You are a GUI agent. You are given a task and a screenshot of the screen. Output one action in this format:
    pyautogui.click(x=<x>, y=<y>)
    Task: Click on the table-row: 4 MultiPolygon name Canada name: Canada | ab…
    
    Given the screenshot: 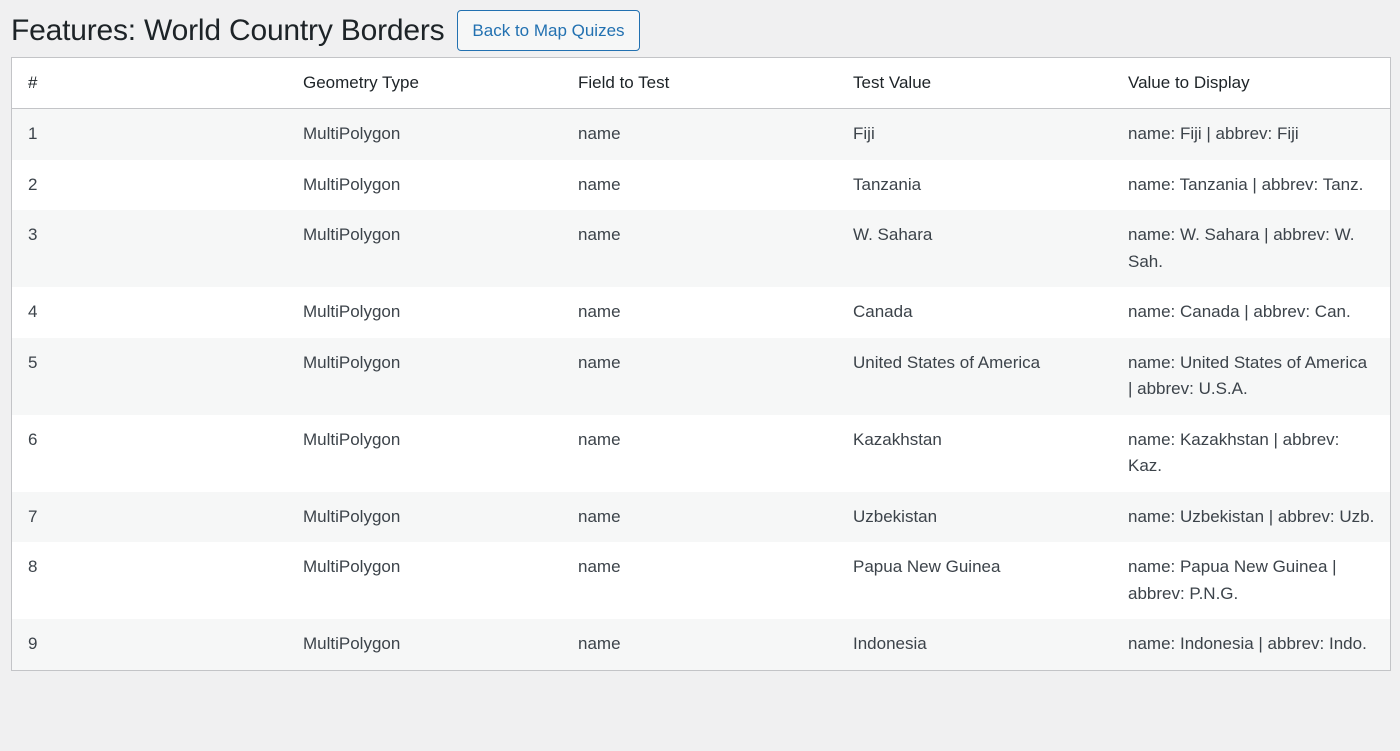 What is the action you would take?
    pyautogui.click(x=701, y=312)
    